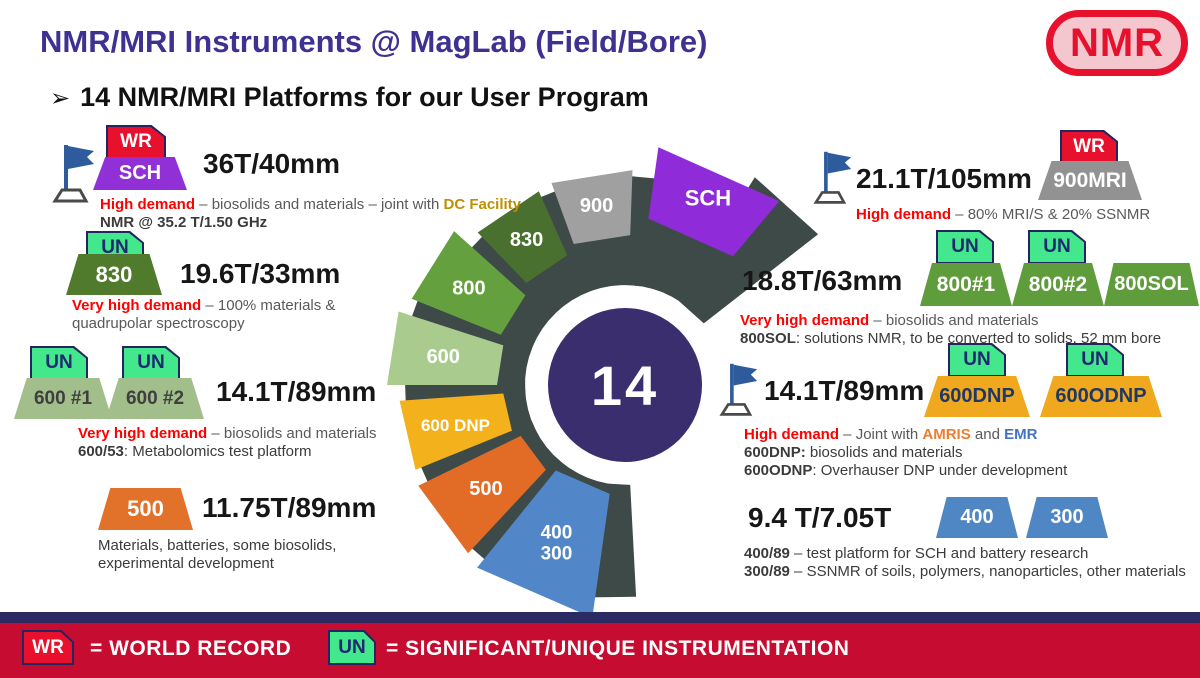  What do you see at coordinates (217, 545) in the screenshot?
I see `entry-desc-line: Materials, batteries, some biosolids,` at bounding box center [217, 545].